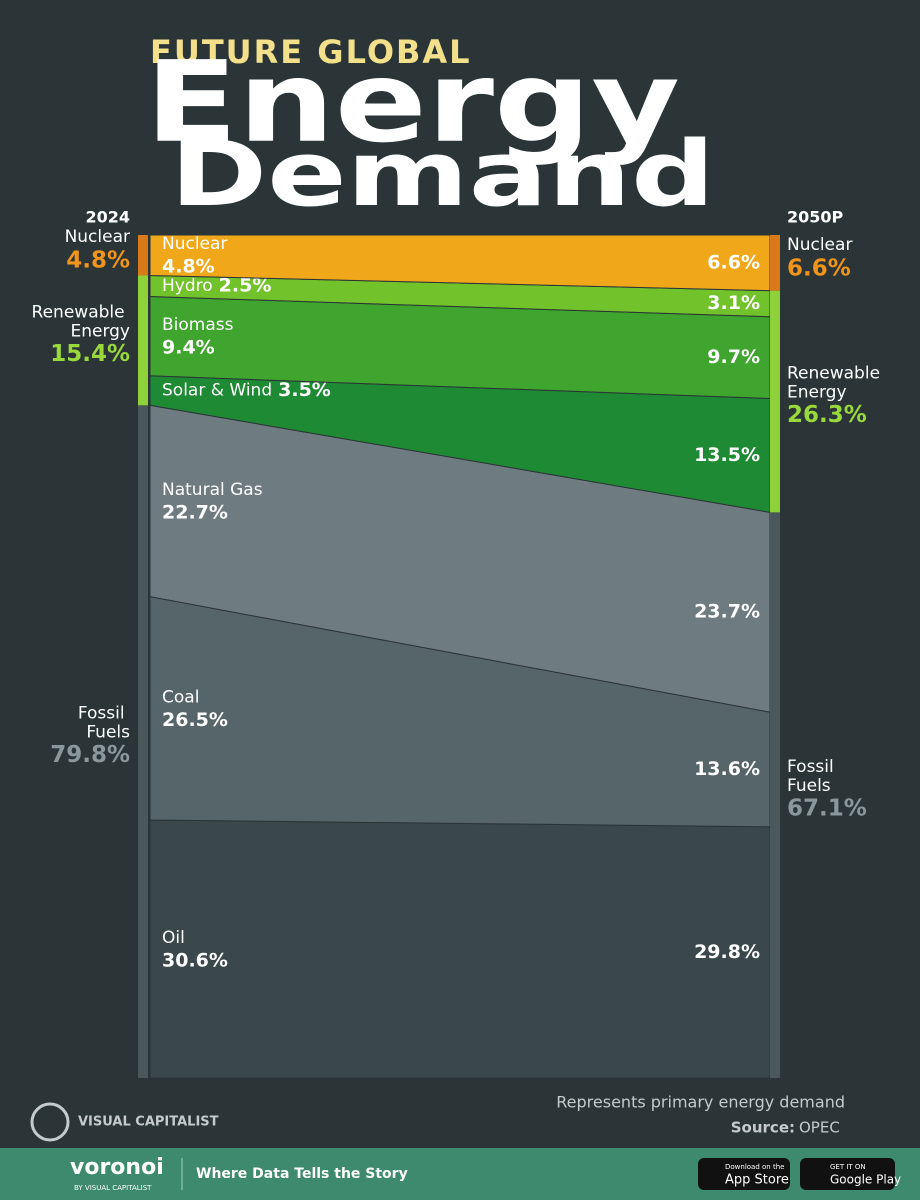  What do you see at coordinates (173, 938) in the screenshot?
I see `series-label: Oil` at bounding box center [173, 938].